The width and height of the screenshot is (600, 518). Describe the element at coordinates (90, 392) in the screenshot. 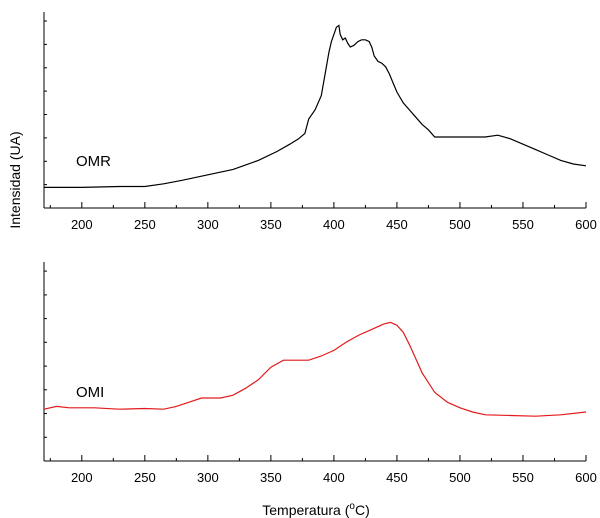

I see `series-label-omi: OMI` at that location.